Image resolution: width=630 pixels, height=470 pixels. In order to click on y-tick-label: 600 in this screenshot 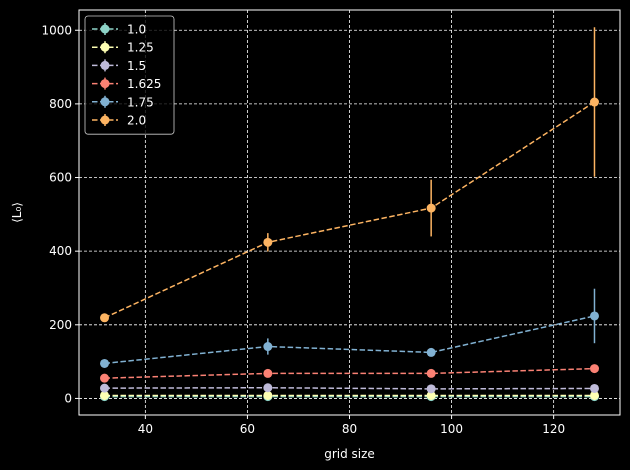, I will do `click(60, 178)`.